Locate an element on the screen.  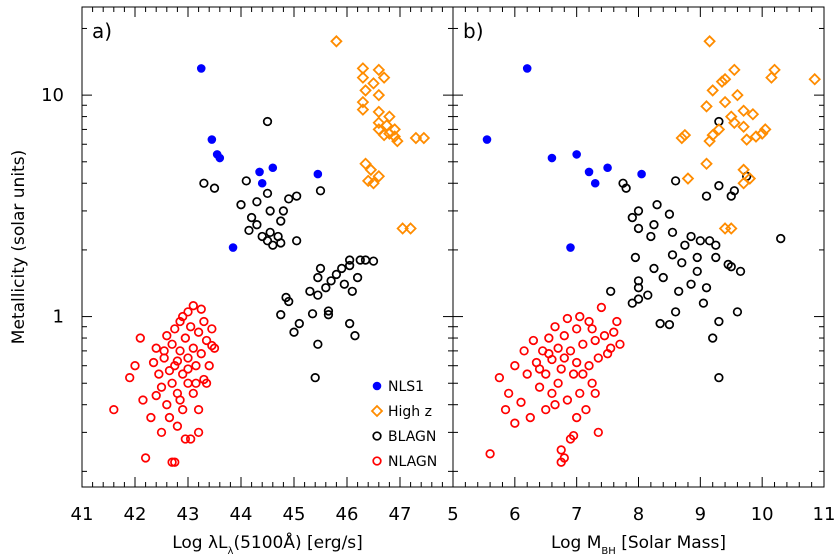
y-tick-label: 1 is located at coordinates (58, 317).